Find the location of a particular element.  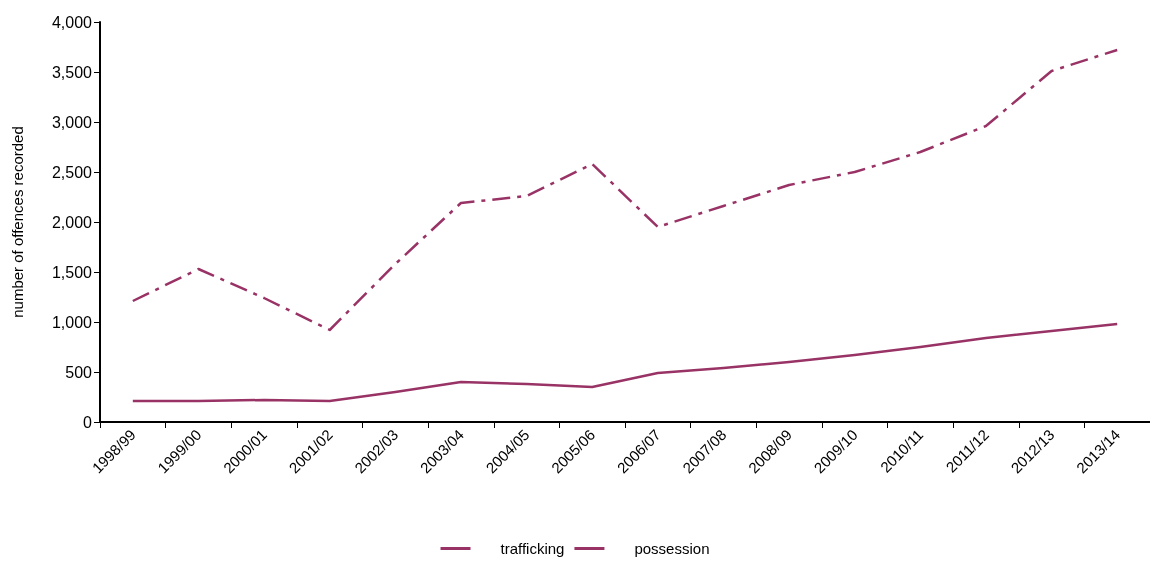

y-tick-label: 1,500 is located at coordinates (72, 272).